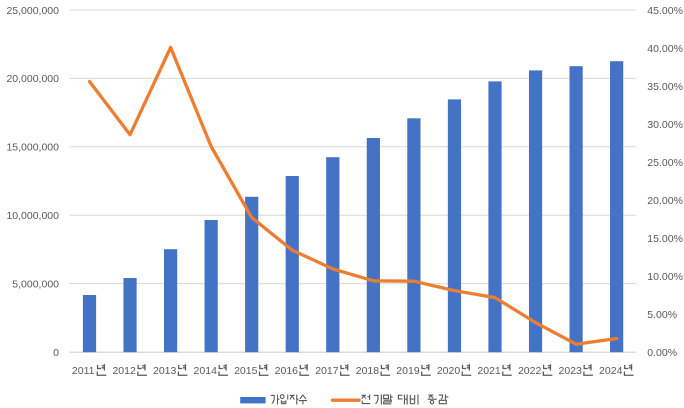 Image resolution: width=684 pixels, height=408 pixels. Describe the element at coordinates (165, 371) in the screenshot. I see `svg-text: 2013` at that location.